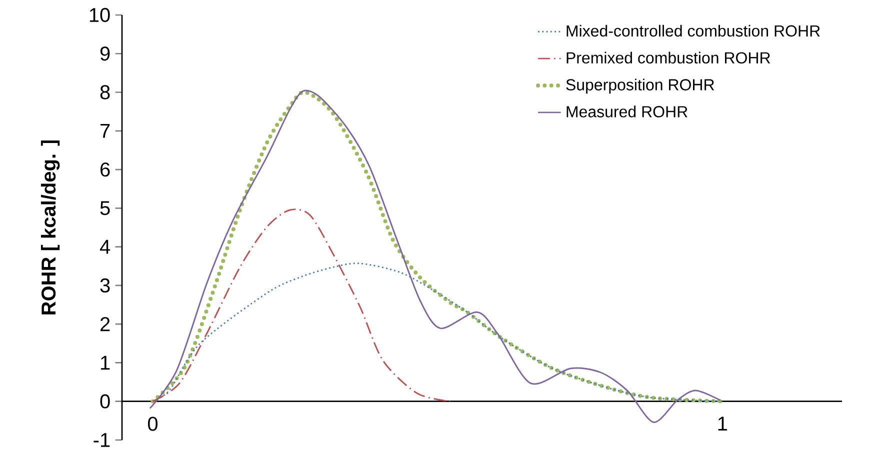 This screenshot has width=890, height=451. What do you see at coordinates (50, 227) in the screenshot?
I see `y-axis-title: ROHR [ kcal/deg. ]` at bounding box center [50, 227].